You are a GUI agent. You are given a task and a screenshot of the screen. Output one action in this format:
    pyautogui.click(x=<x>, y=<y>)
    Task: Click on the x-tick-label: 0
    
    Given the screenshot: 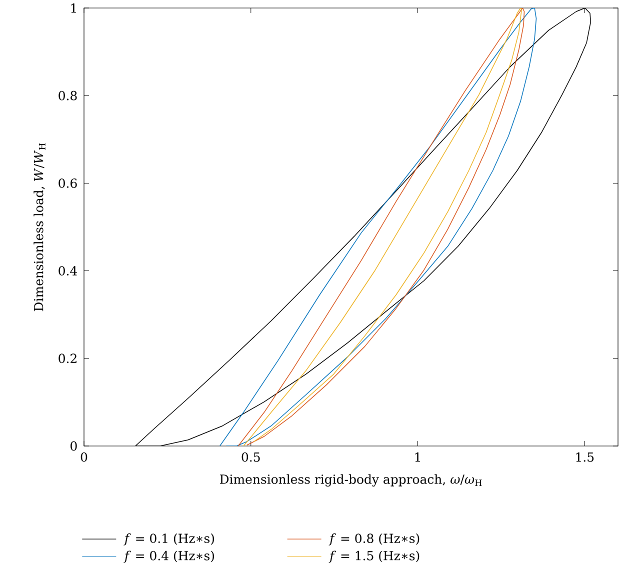 What is the action you would take?
    pyautogui.click(x=84, y=457)
    